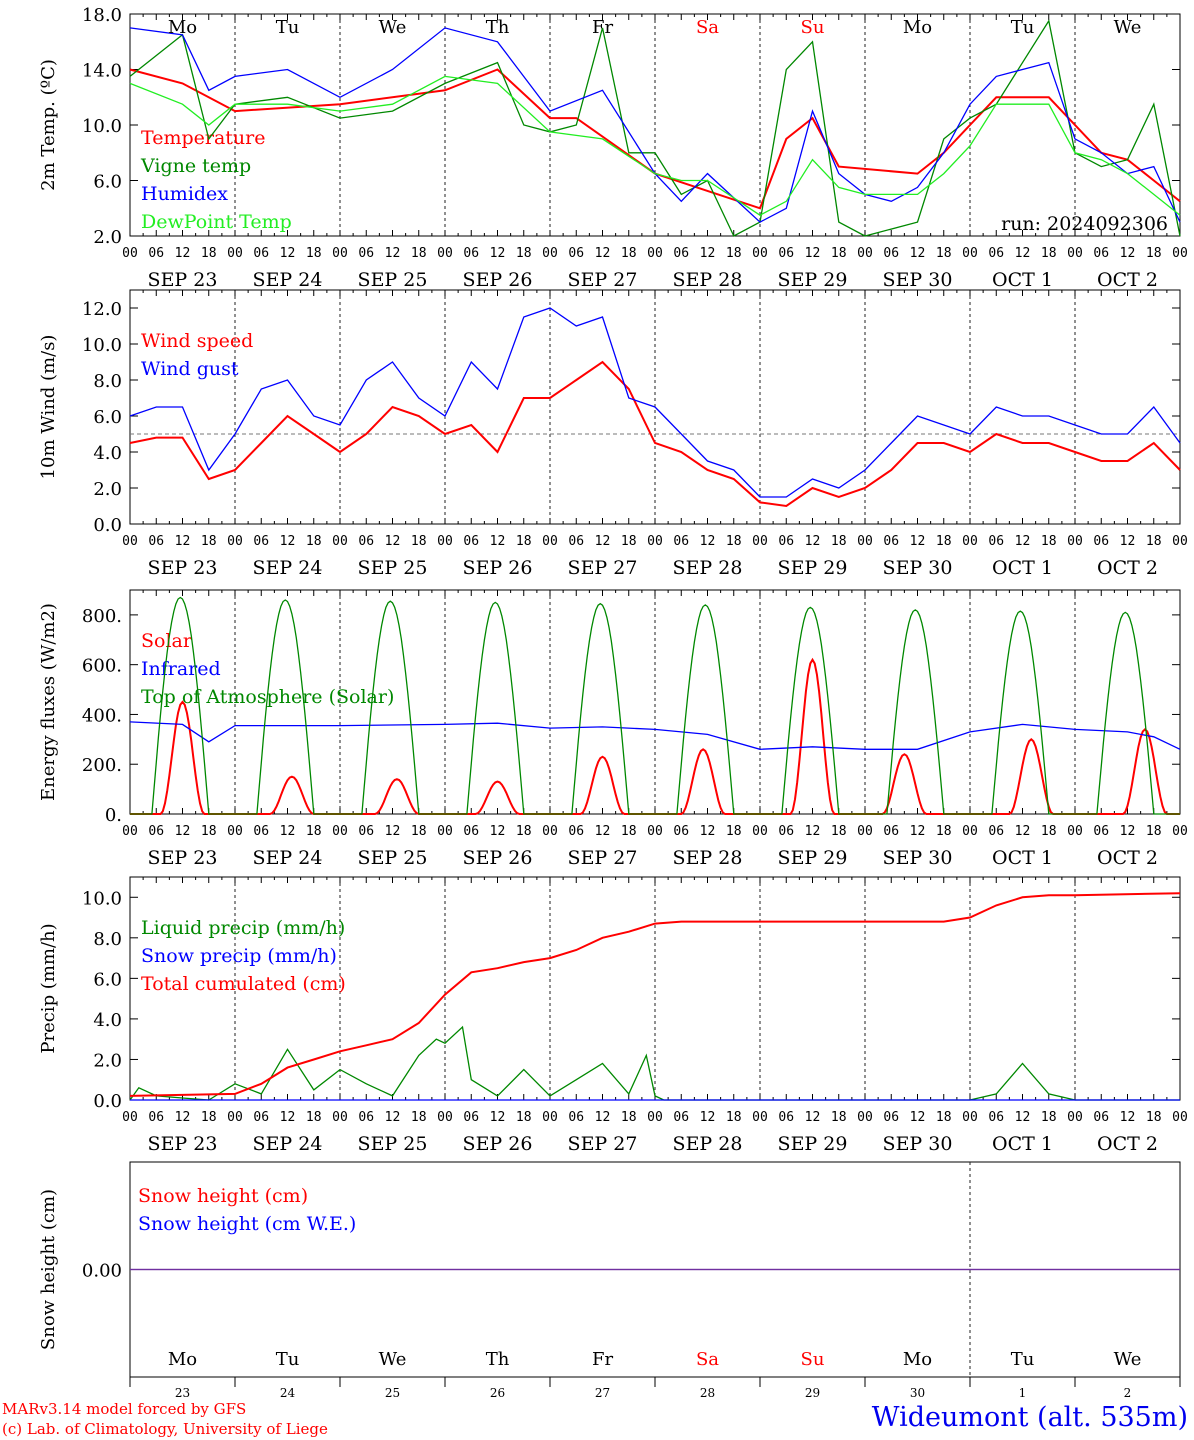  Describe the element at coordinates (267, 697) in the screenshot. I see `legend-entry: Top of Atmosphere (Solar)` at that location.